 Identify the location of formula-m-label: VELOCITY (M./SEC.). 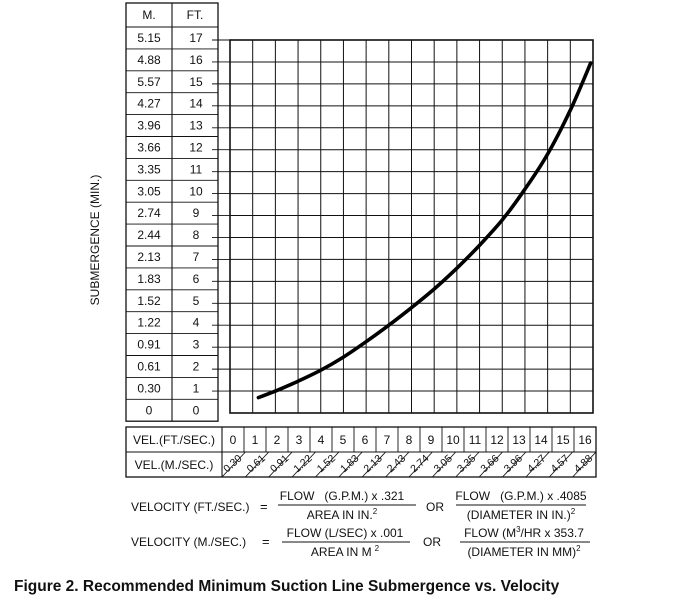
(188, 542).